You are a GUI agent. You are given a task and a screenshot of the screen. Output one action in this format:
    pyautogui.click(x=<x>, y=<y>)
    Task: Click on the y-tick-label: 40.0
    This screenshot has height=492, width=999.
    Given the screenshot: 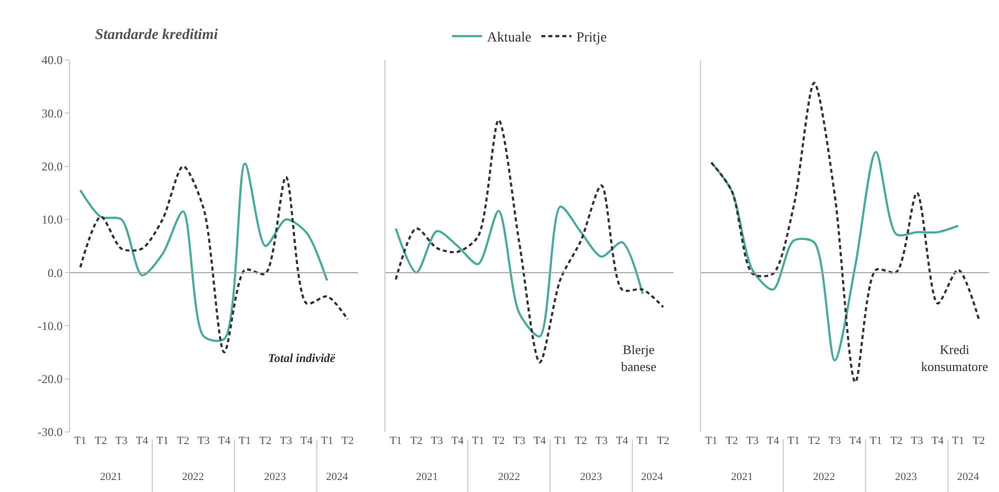 What is the action you would take?
    pyautogui.click(x=52, y=60)
    